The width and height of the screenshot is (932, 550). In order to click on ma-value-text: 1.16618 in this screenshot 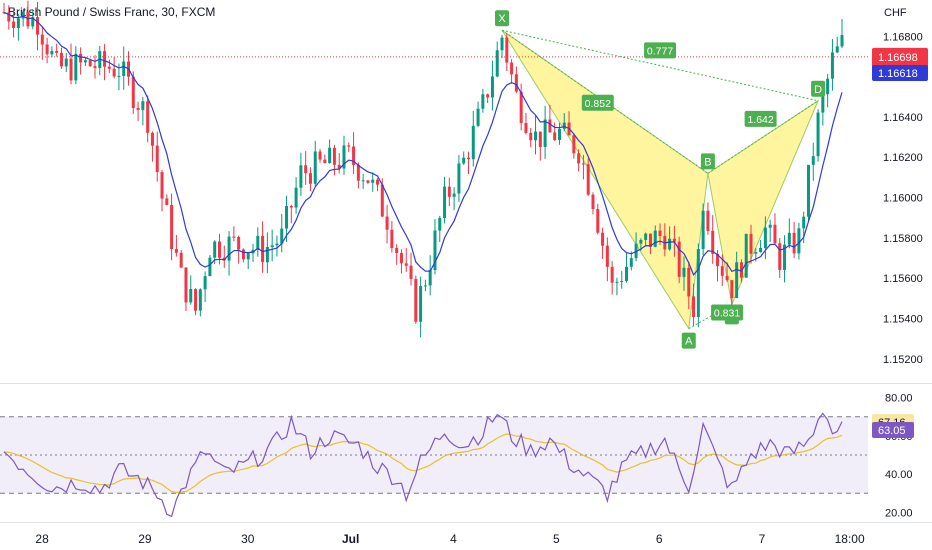, I will do `click(898, 74)`.